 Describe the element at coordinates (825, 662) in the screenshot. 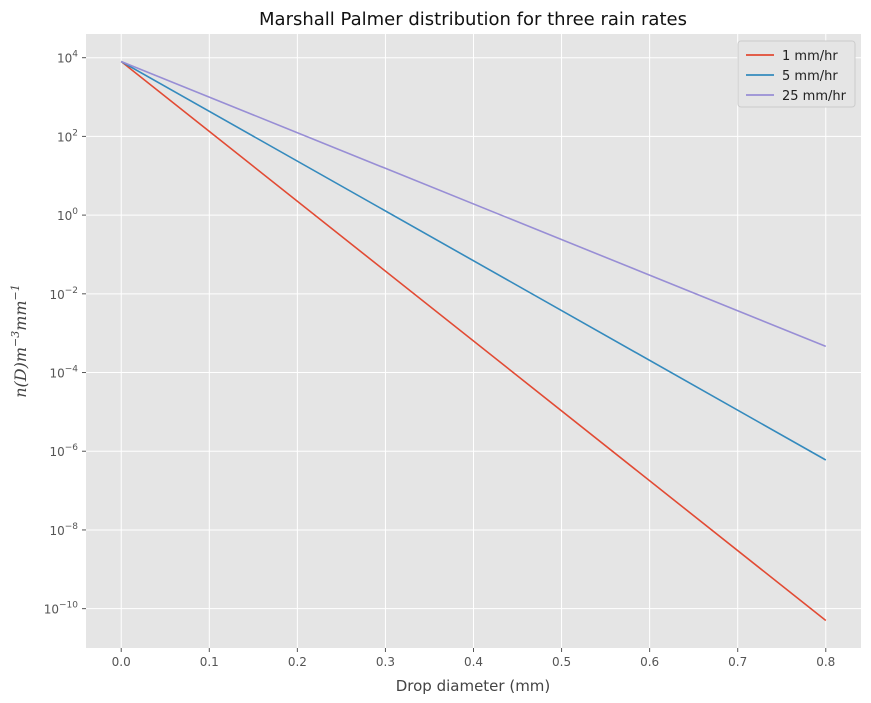

I see `x-tick-label: 0.8` at that location.